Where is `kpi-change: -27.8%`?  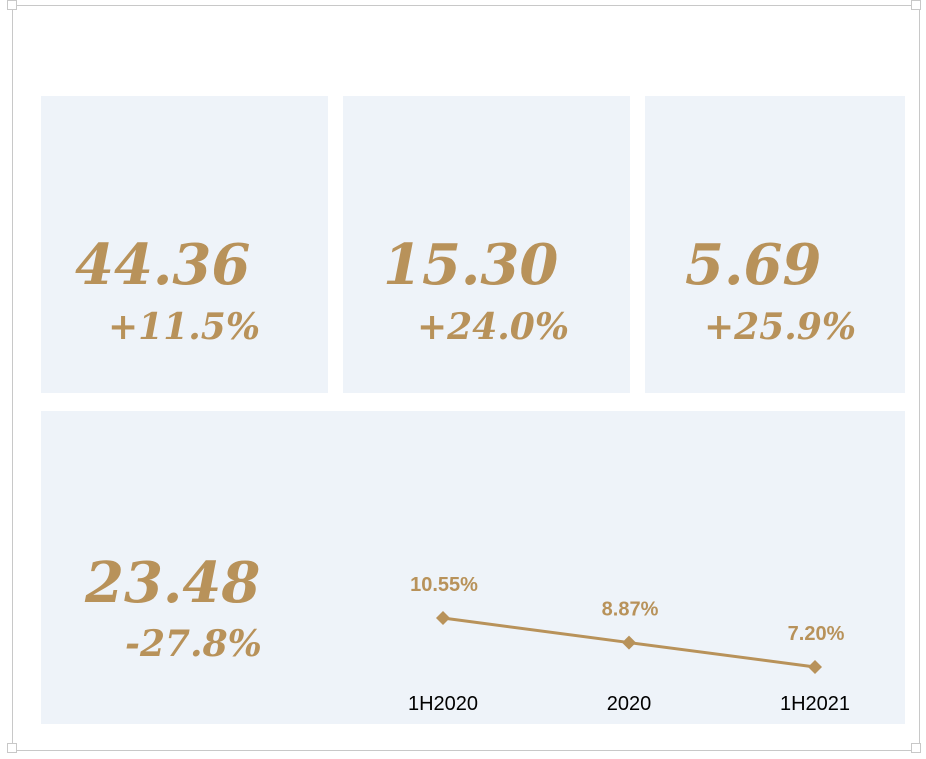
kpi-change: -27.8% is located at coordinates (193, 644).